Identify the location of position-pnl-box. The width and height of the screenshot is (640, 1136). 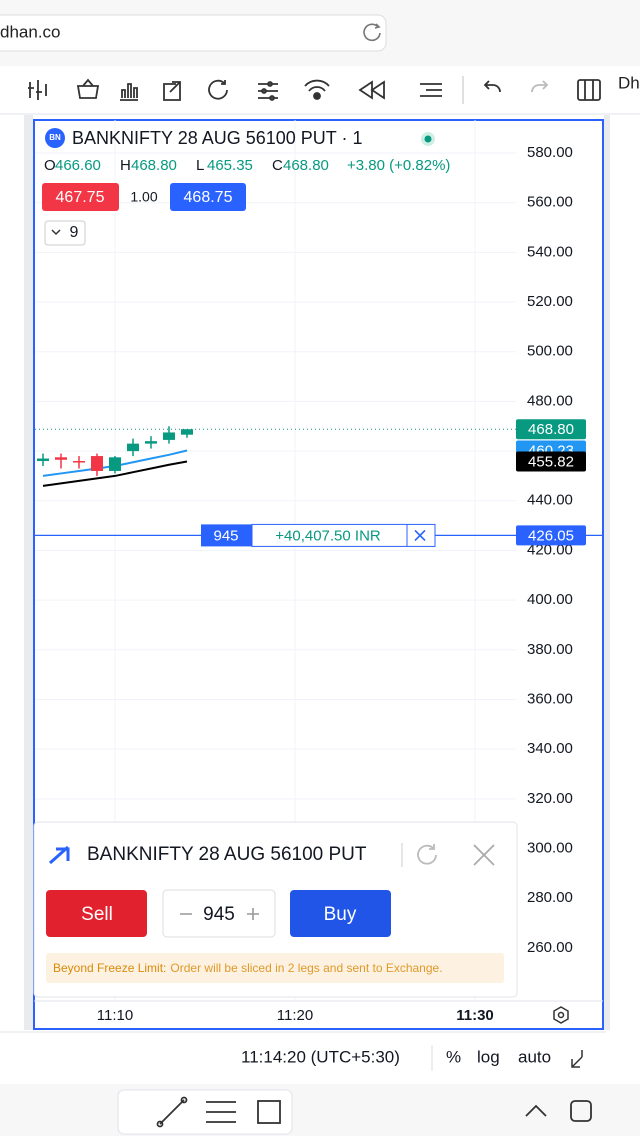
(343, 535).